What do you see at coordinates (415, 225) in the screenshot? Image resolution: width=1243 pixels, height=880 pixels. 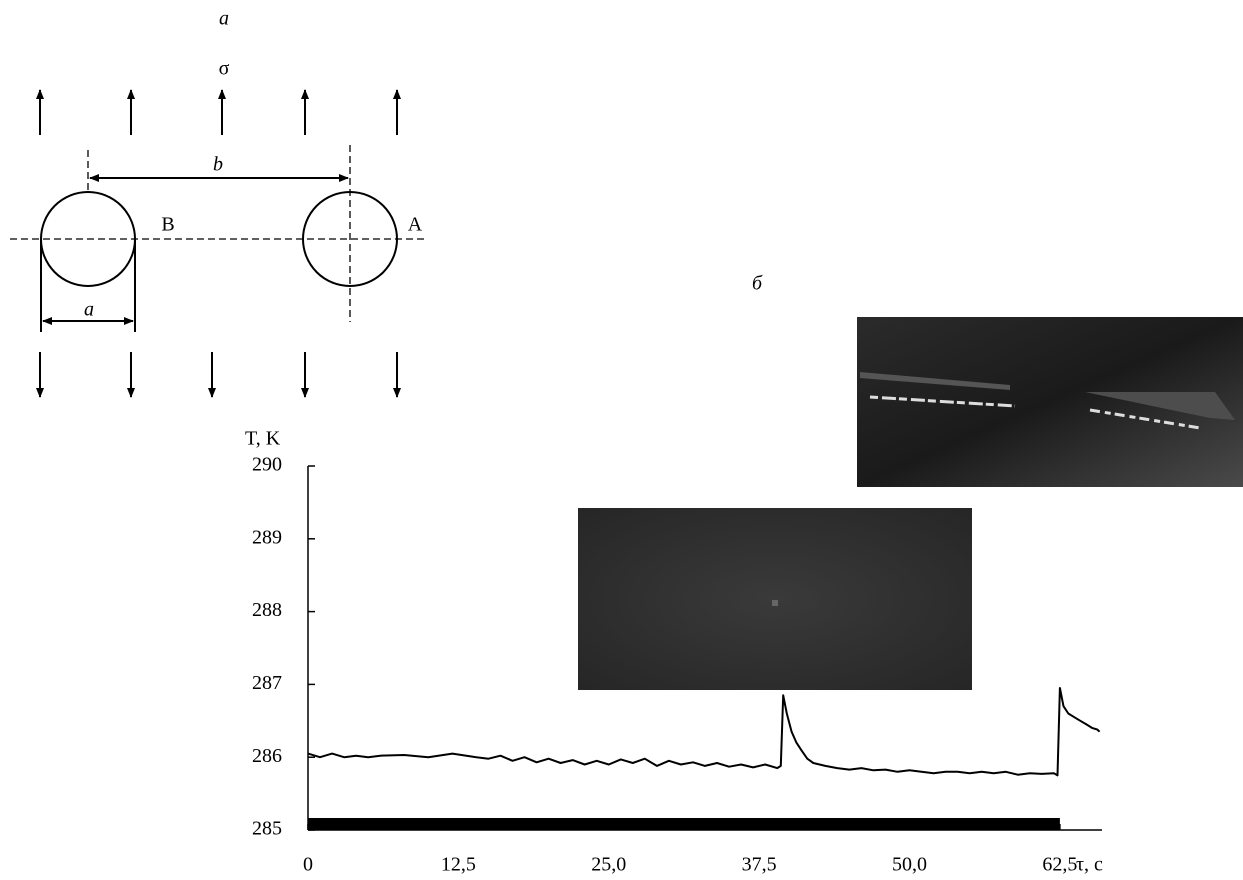 I see `point-label: A` at bounding box center [415, 225].